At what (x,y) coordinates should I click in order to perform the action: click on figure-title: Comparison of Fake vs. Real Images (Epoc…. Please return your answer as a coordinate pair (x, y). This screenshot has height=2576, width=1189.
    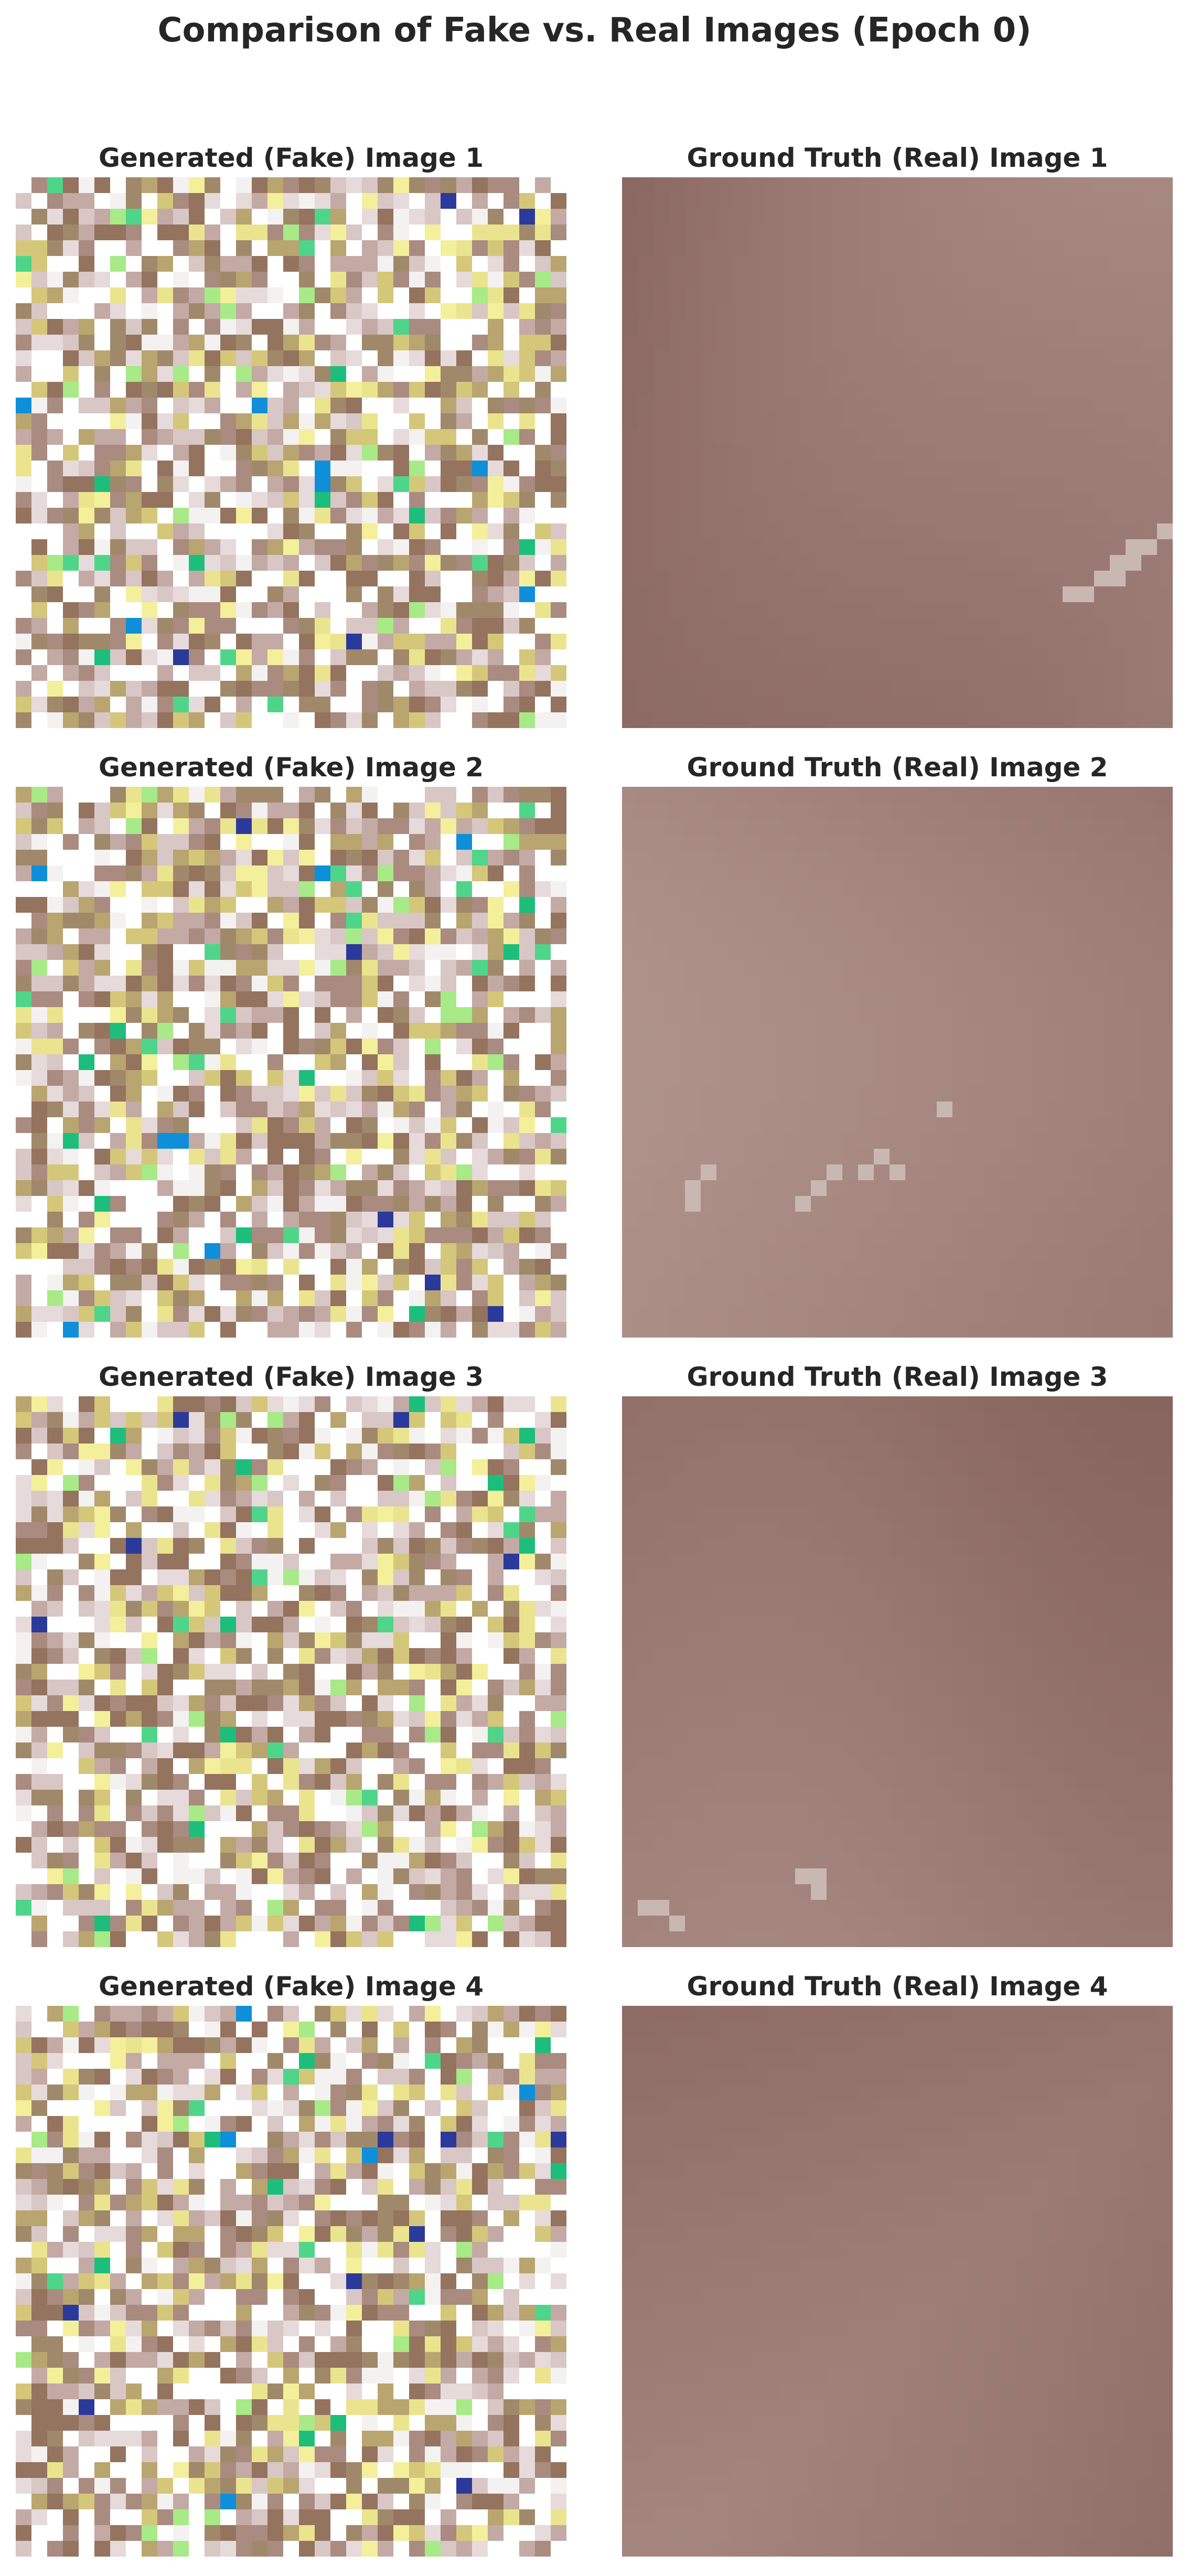
    Looking at the image, I should click on (594, 30).